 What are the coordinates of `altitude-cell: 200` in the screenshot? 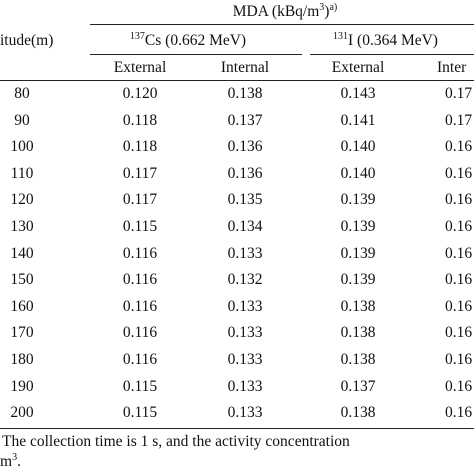 It's located at (22, 413).